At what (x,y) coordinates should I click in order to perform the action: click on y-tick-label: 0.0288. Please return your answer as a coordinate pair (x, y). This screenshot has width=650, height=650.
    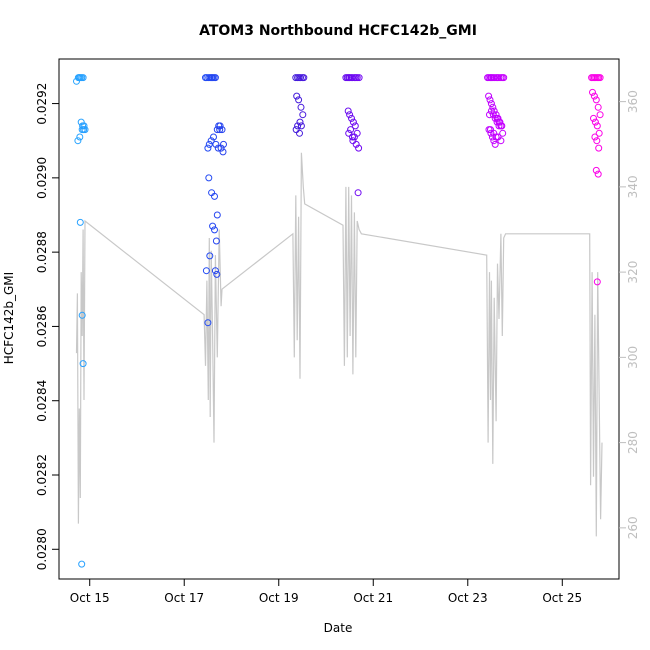
    Looking at the image, I should click on (42, 252).